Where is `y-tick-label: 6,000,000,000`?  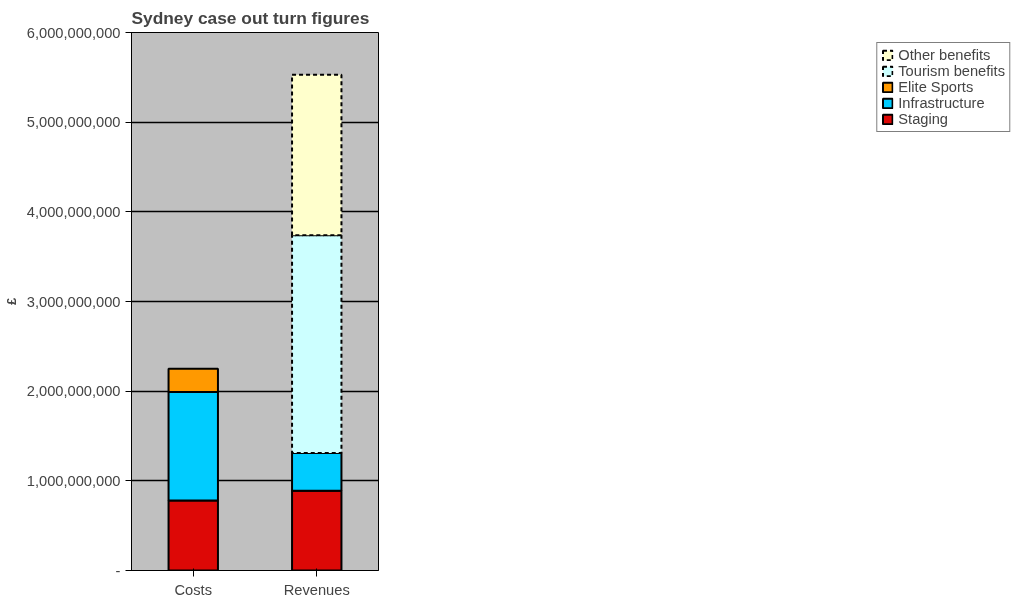
y-tick-label: 6,000,000,000 is located at coordinates (73, 32).